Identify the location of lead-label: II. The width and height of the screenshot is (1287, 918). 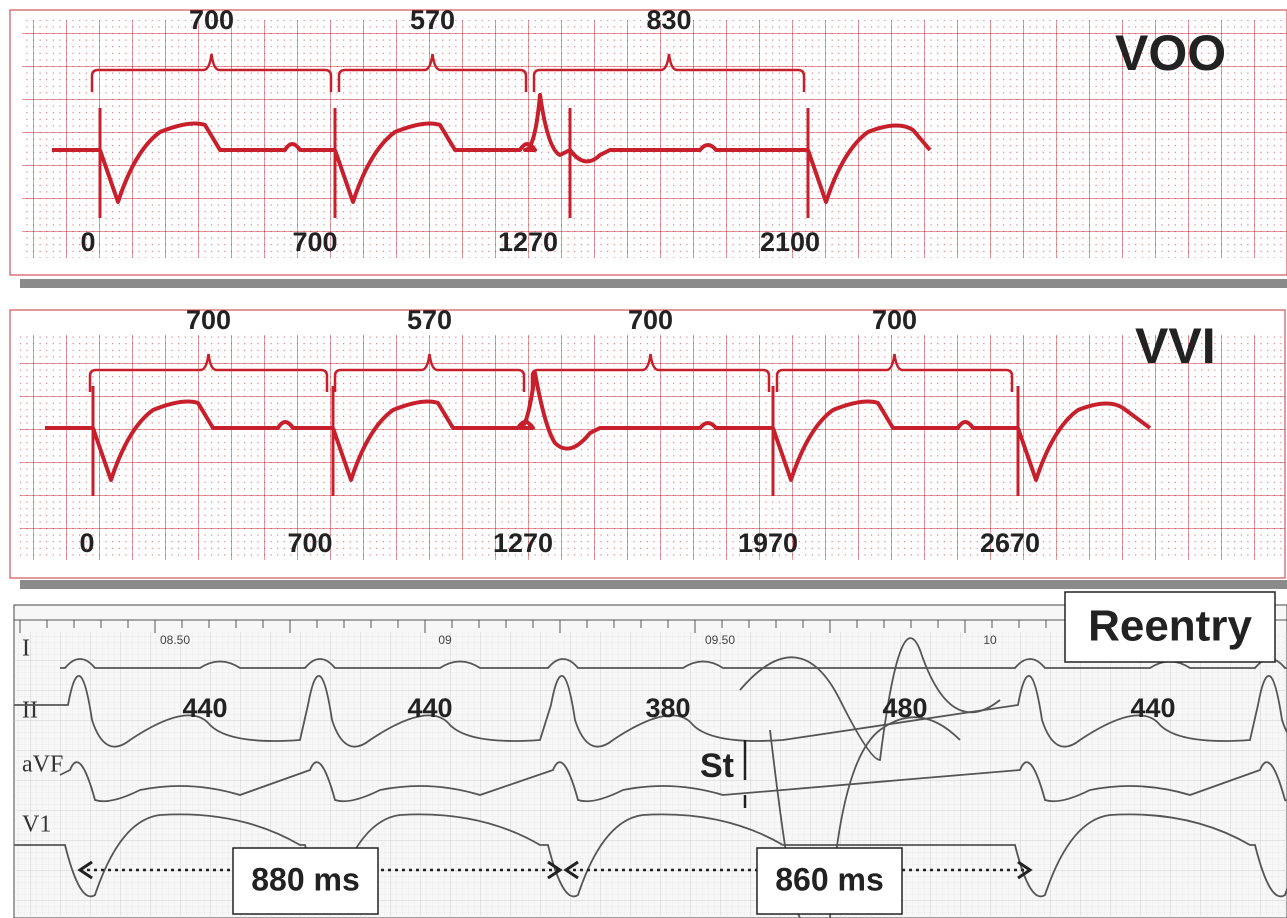
(30, 711).